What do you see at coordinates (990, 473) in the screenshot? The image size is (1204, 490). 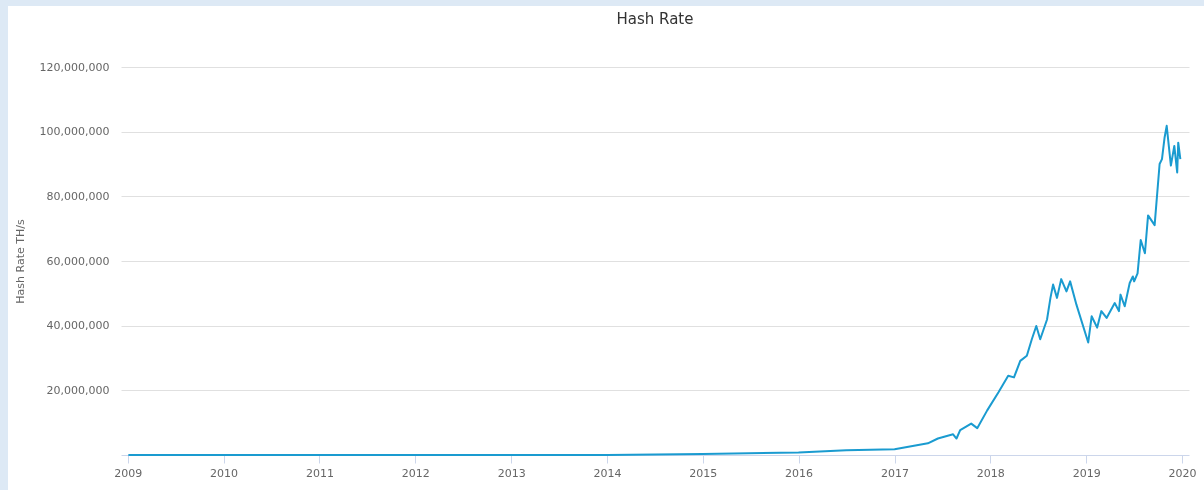 I see `x-tick-label: 2018` at bounding box center [990, 473].